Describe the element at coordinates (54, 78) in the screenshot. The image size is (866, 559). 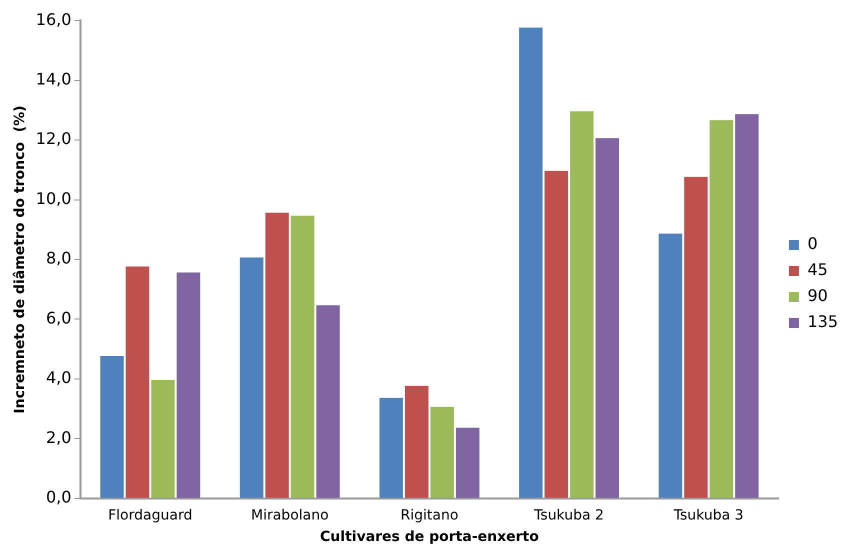
I see `y-tick-label: 14,0` at that location.